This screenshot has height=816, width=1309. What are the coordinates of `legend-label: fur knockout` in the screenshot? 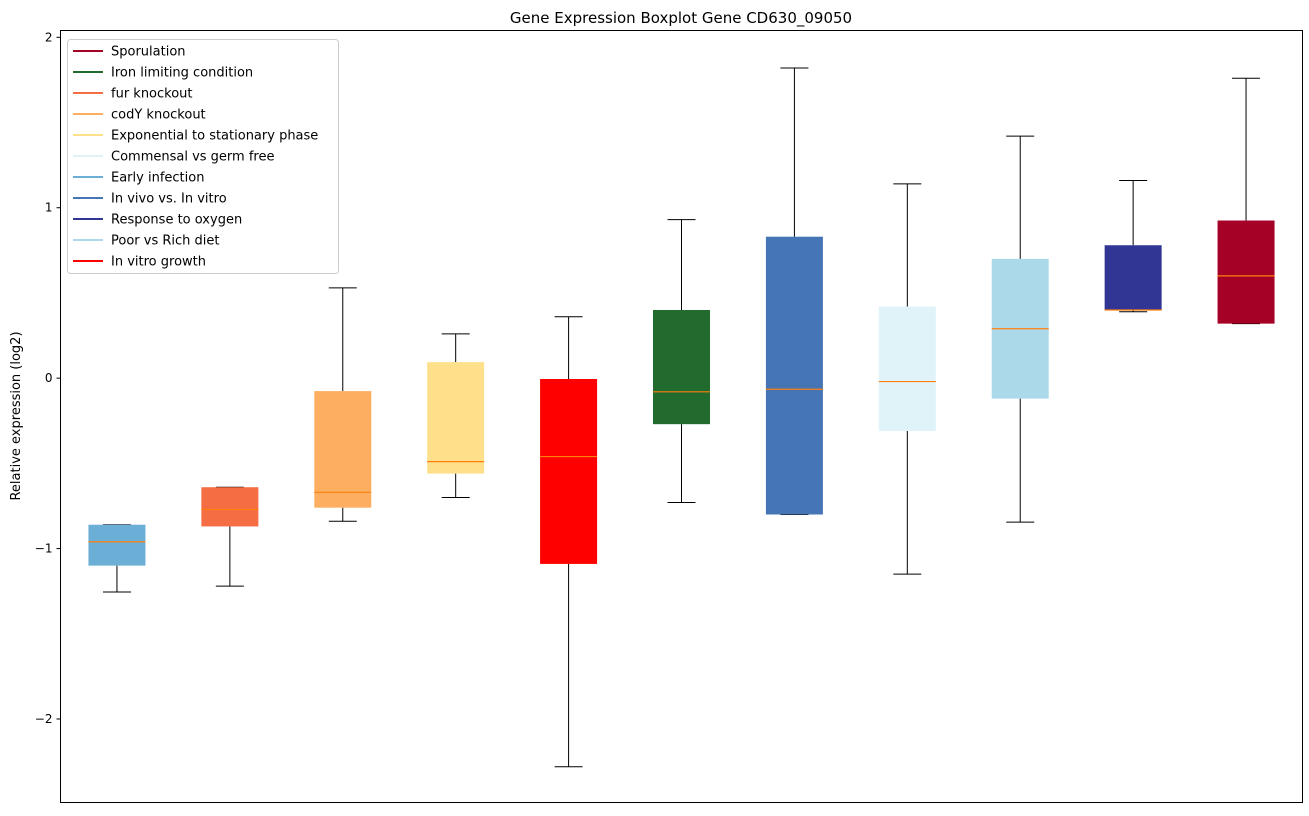 It's located at (152, 94).